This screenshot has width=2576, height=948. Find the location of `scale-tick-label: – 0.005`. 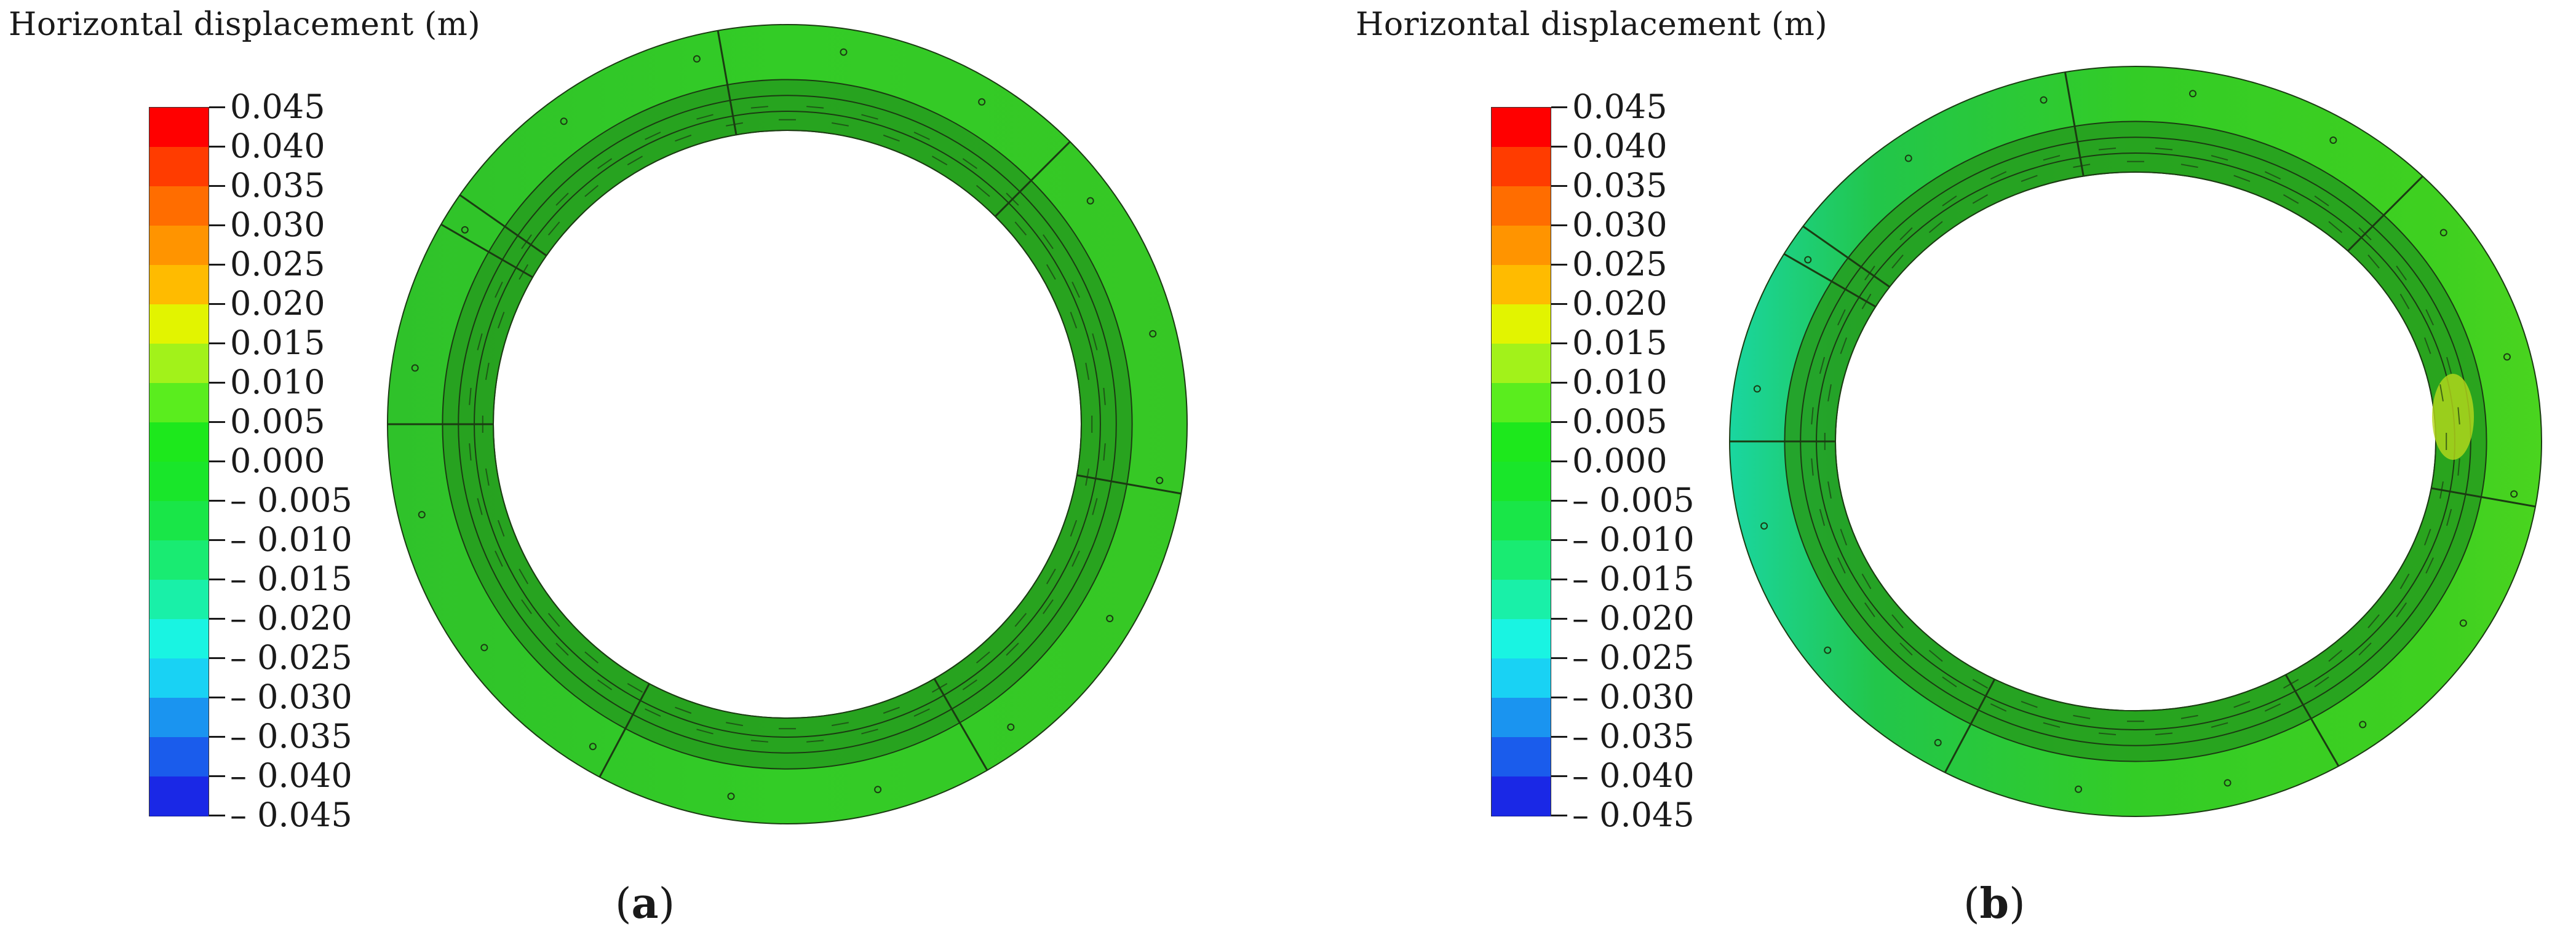

scale-tick-label: – 0.005 is located at coordinates (291, 500).